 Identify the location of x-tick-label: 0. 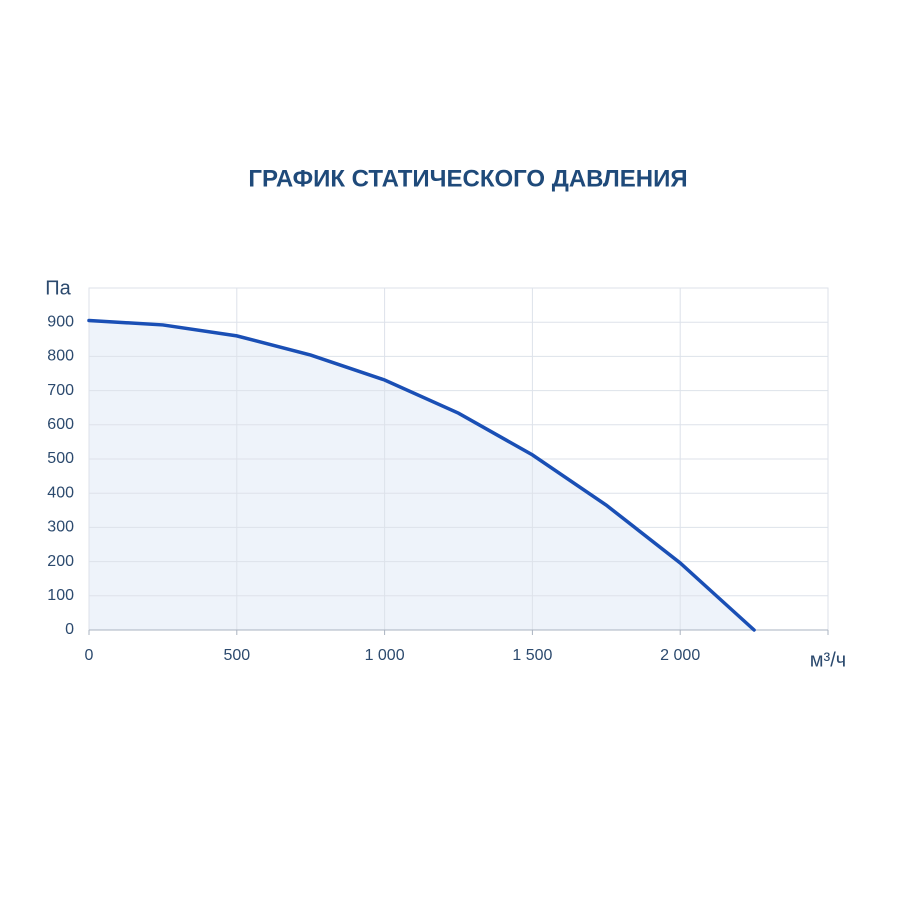
(89, 655).